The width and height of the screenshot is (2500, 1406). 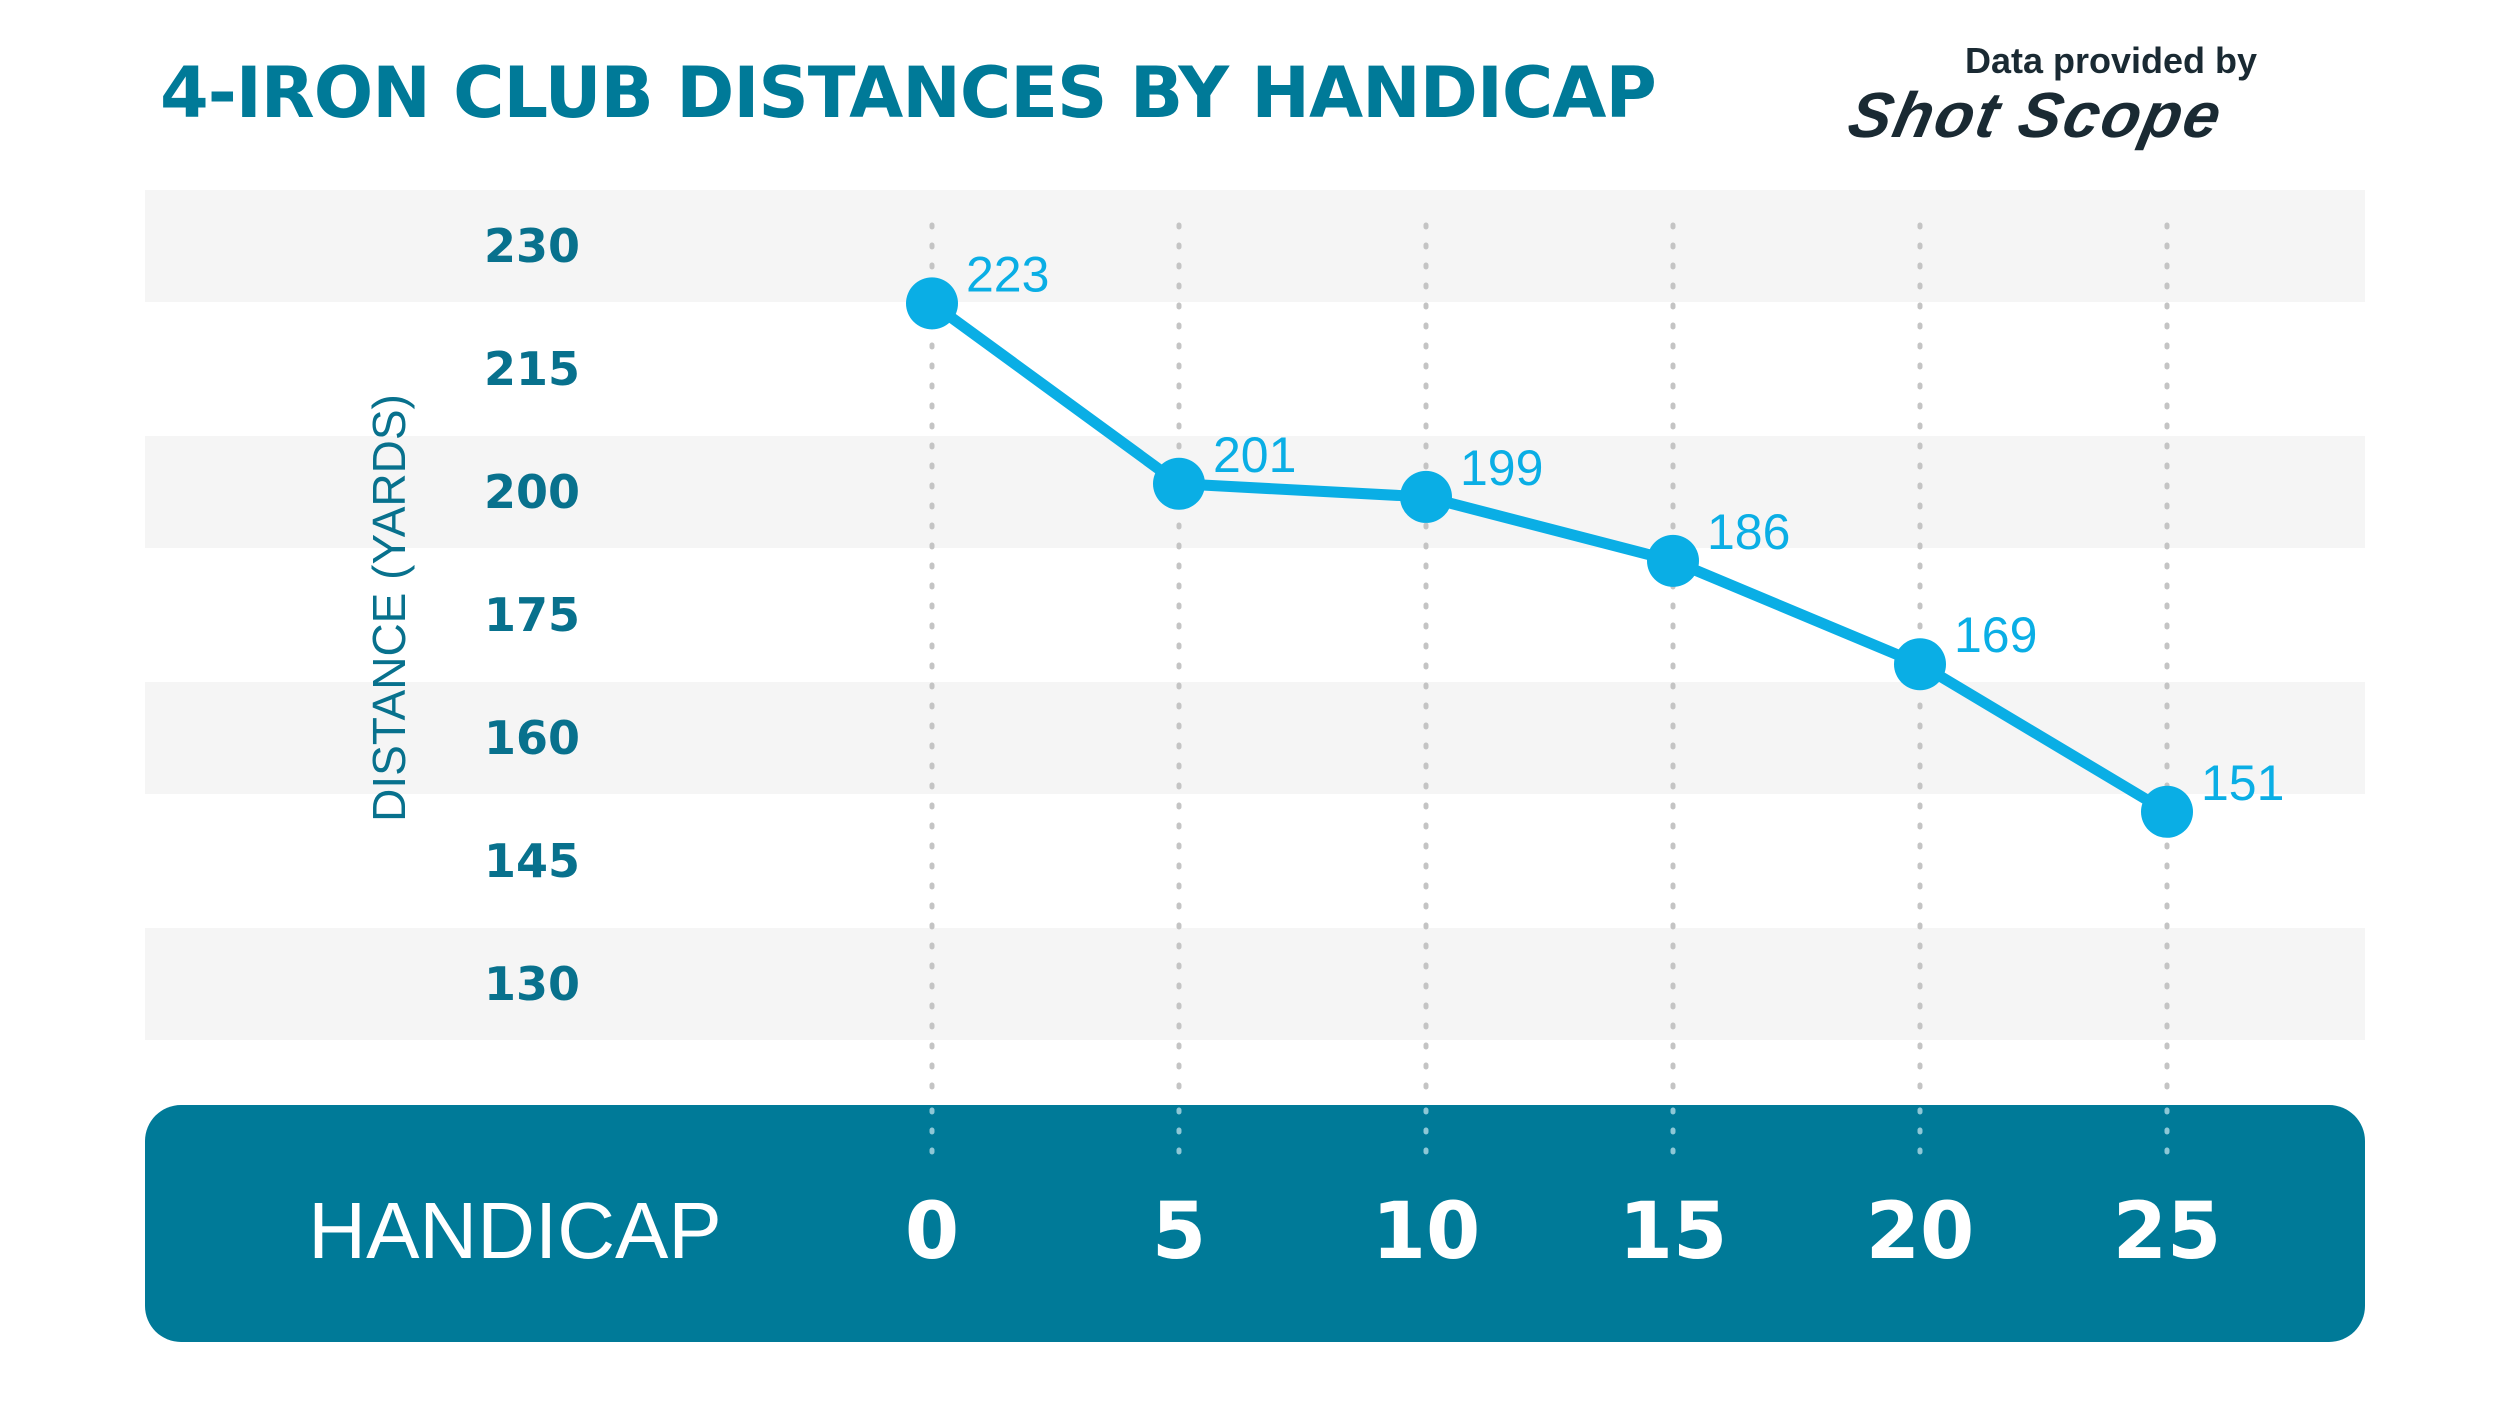 I want to click on y-tick-label: 175, so click(x=532, y=615).